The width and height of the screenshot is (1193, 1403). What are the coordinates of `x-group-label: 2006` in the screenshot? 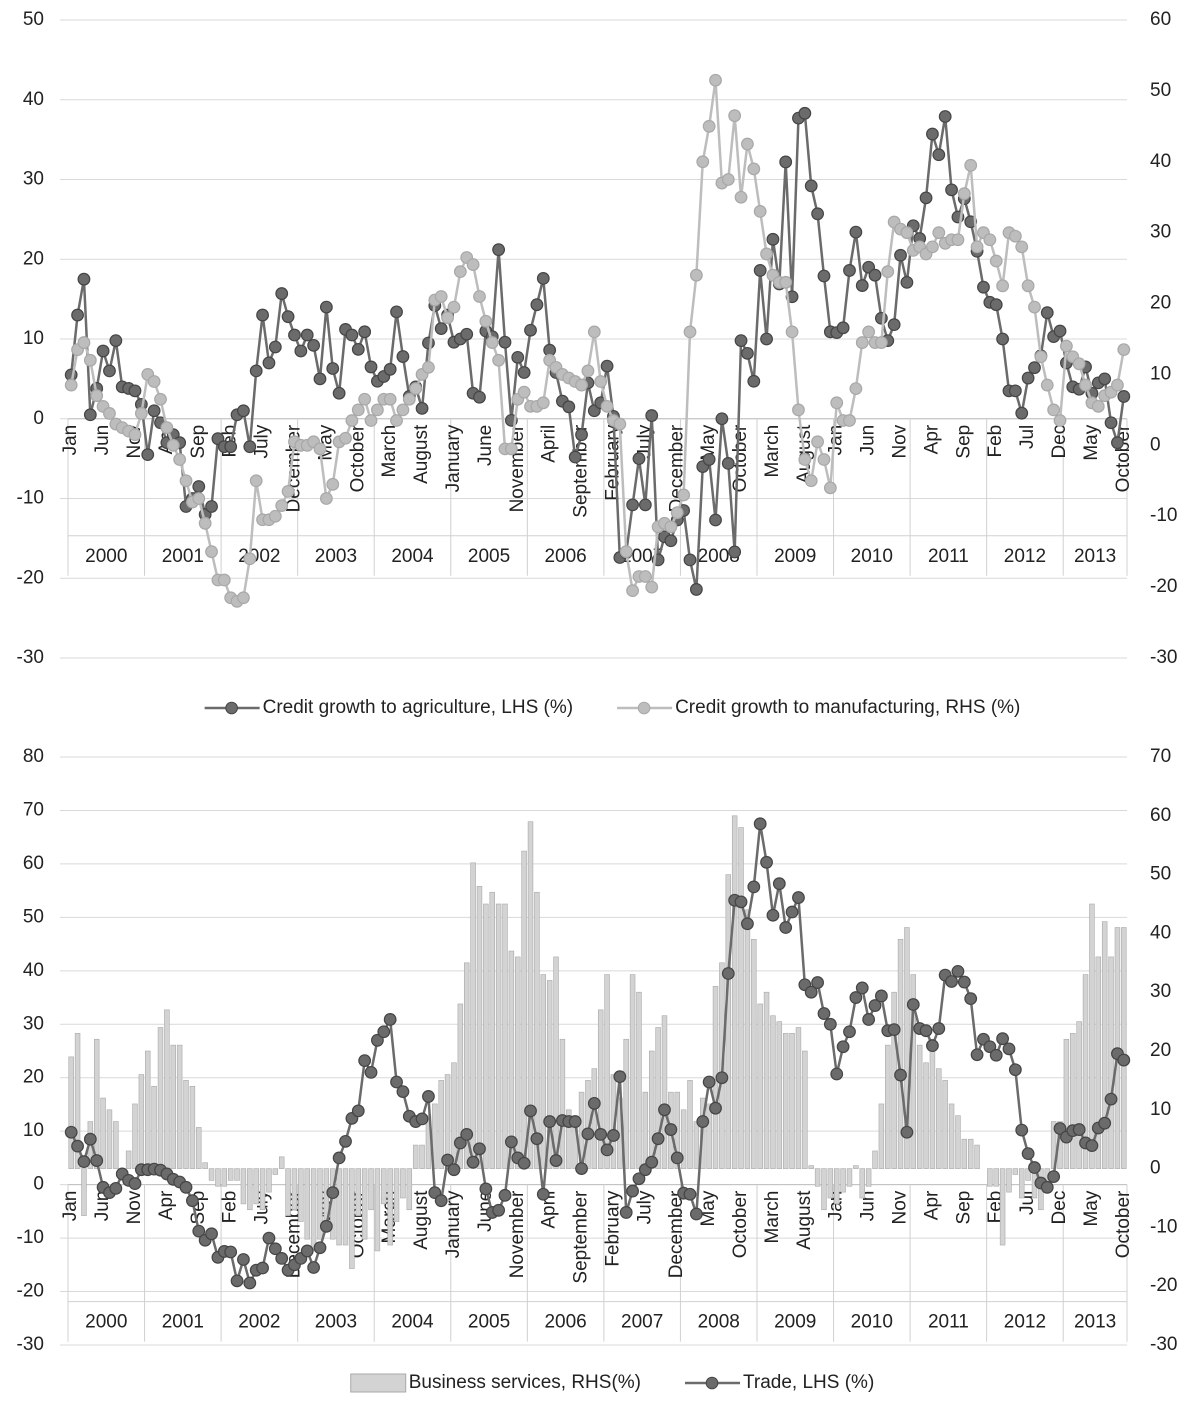 It's located at (565, 556).